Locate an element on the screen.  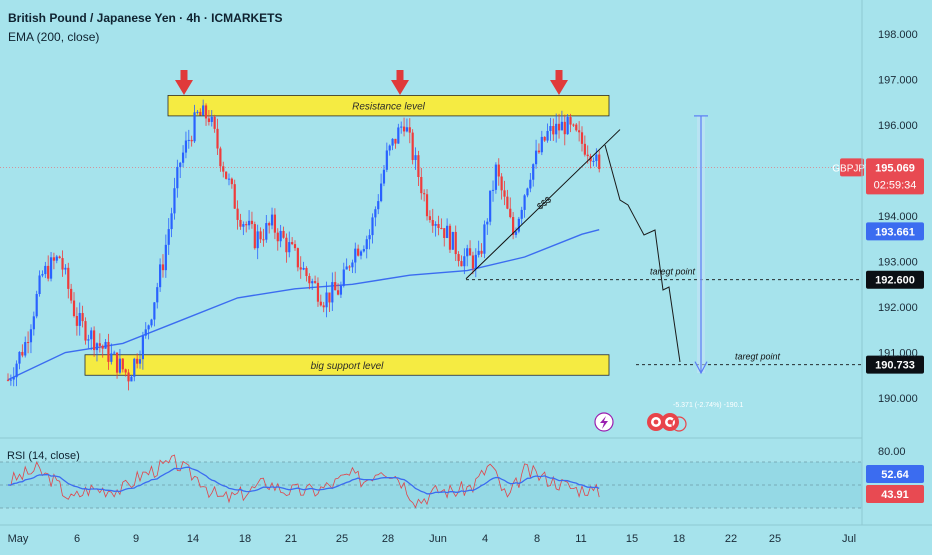
event-icon-dot is located at coordinates (670, 422).